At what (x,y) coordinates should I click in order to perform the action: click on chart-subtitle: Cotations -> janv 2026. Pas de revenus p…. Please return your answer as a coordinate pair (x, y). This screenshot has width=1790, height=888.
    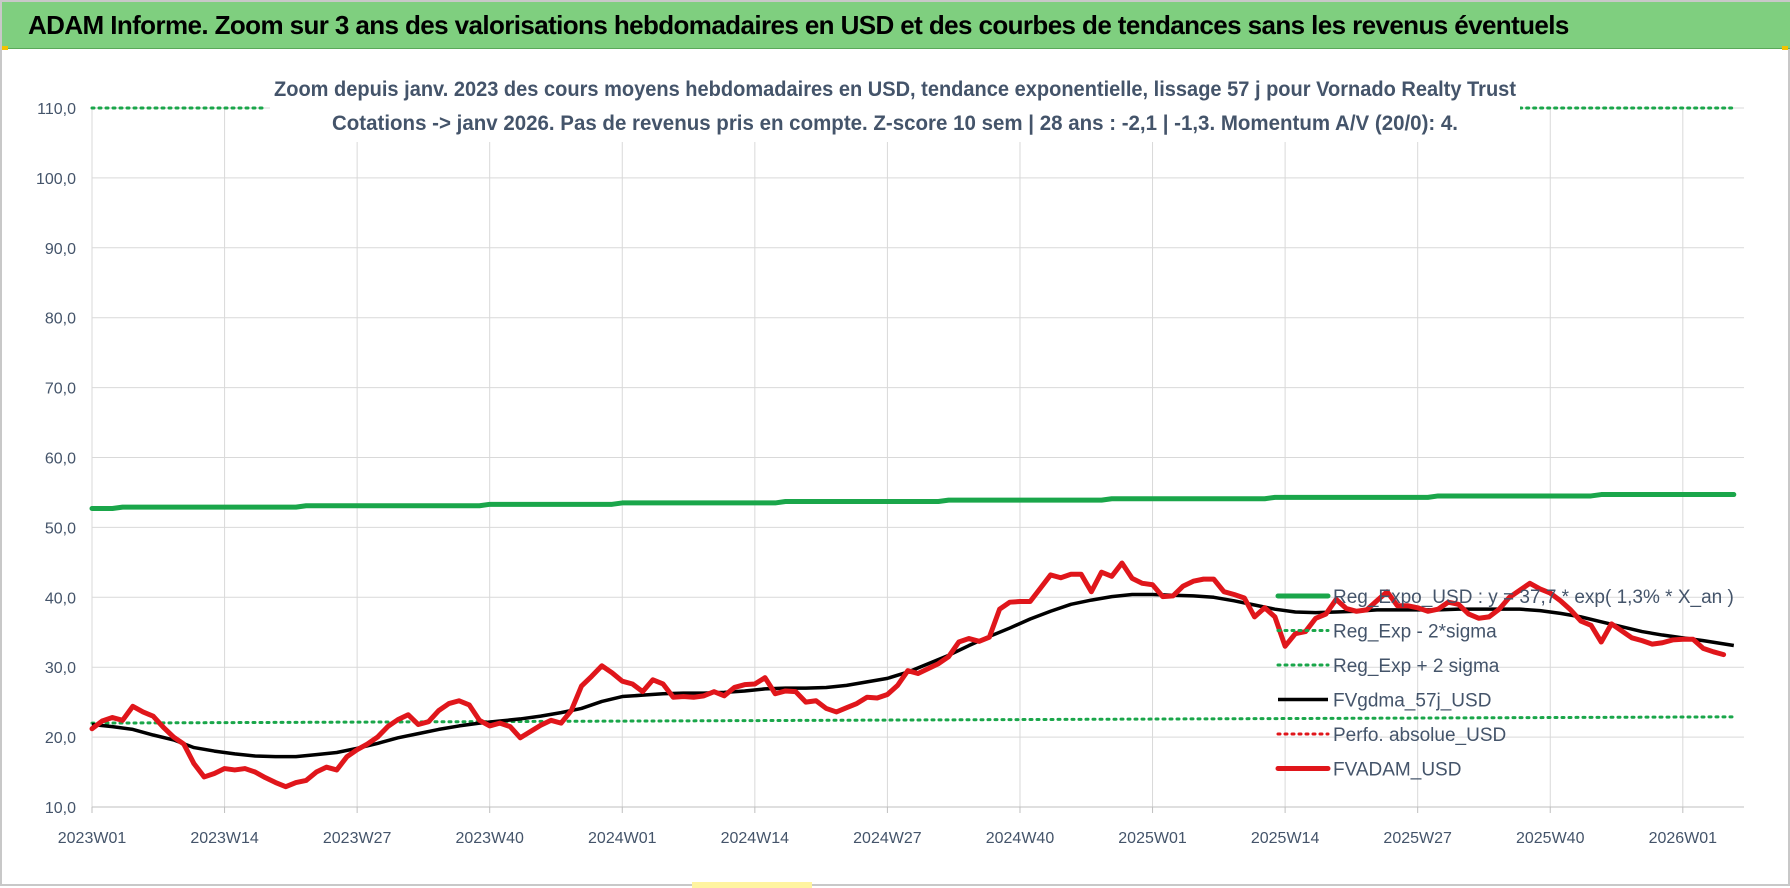
    Looking at the image, I should click on (895, 123).